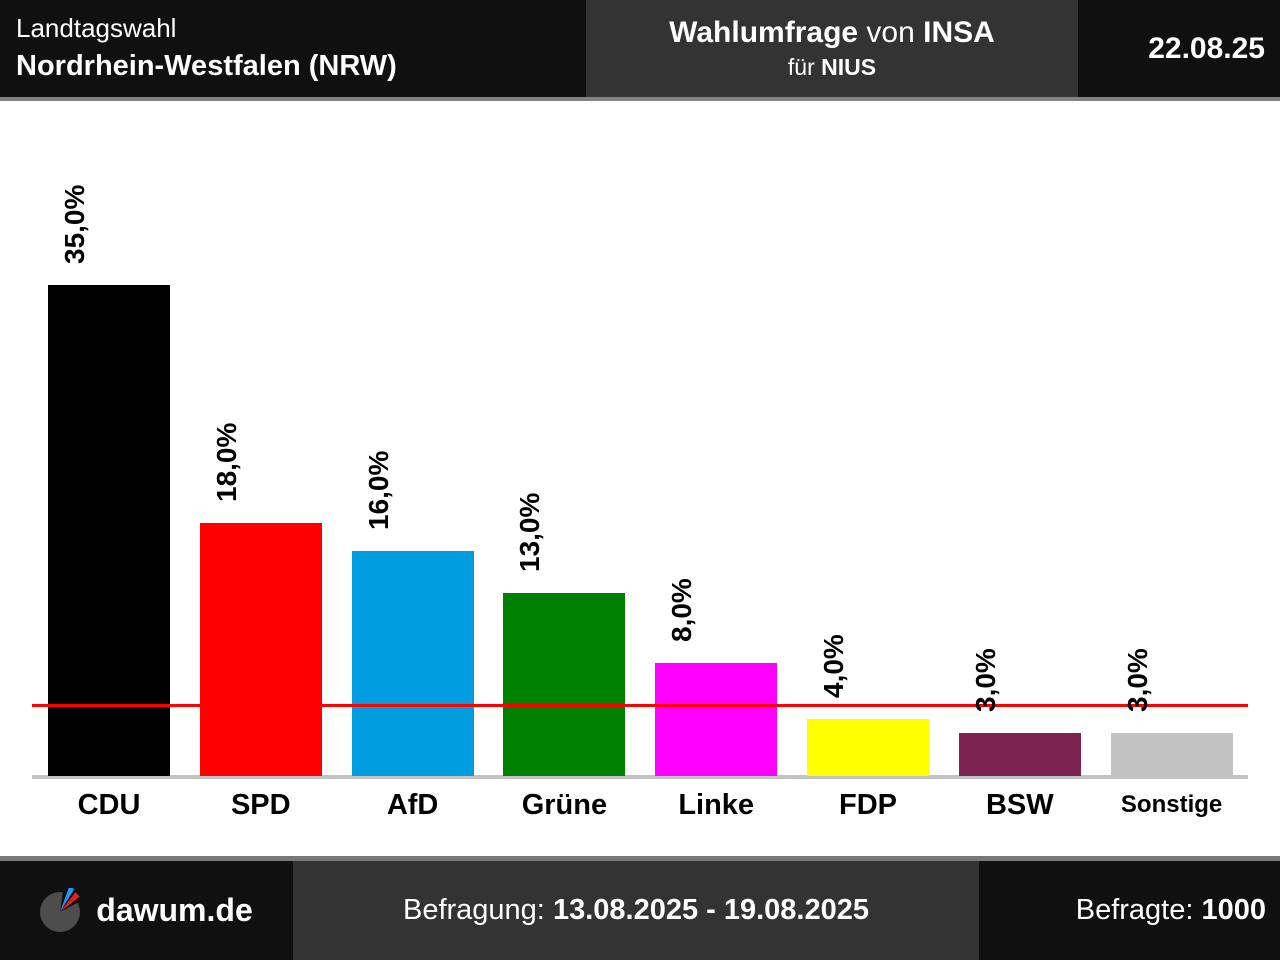 The height and width of the screenshot is (960, 1280). Describe the element at coordinates (801, 67) in the screenshot. I see `poll-subtitle-connector: für` at that location.